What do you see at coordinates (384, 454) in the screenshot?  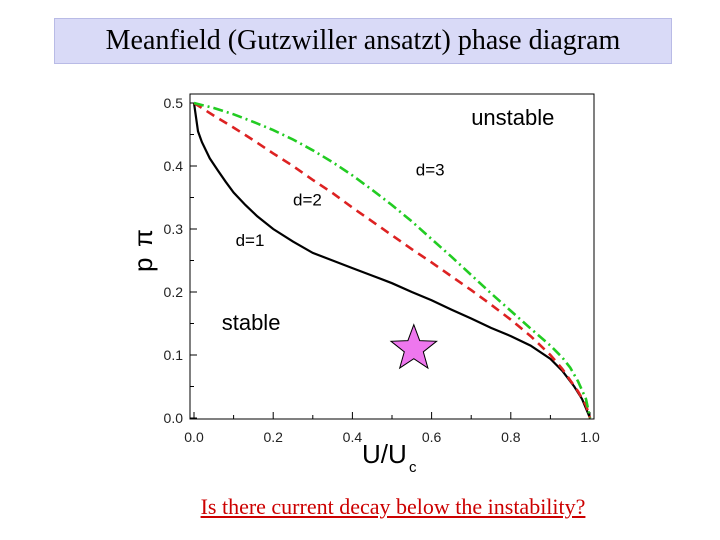 I see `x-axis-label-main: U/U` at bounding box center [384, 454].